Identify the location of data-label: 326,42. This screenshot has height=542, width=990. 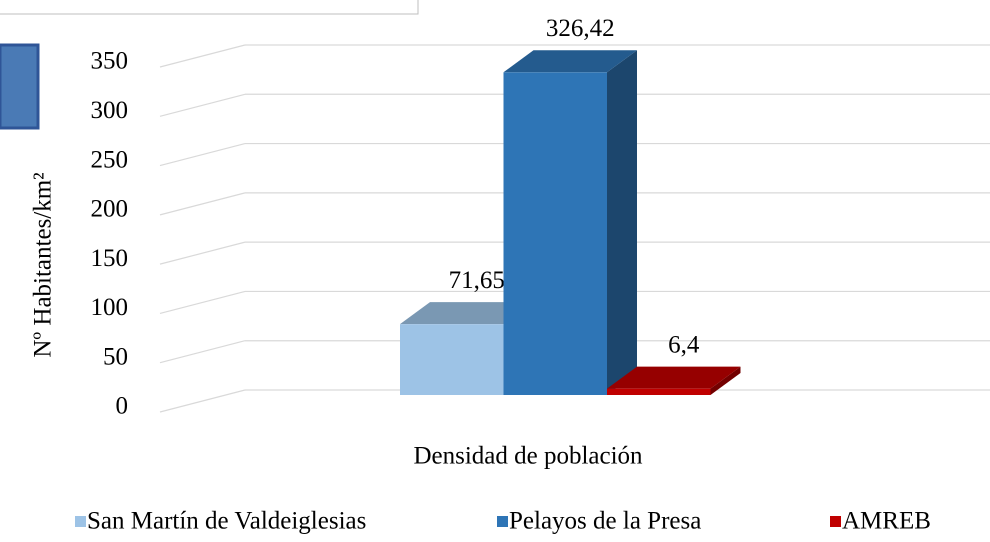
(580, 28).